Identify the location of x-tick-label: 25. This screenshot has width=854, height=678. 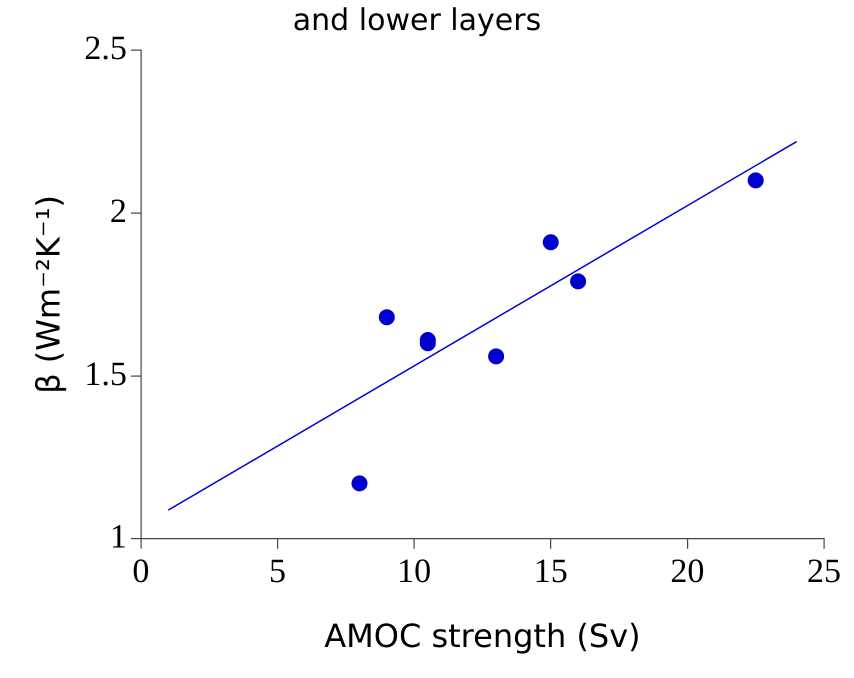
(824, 571).